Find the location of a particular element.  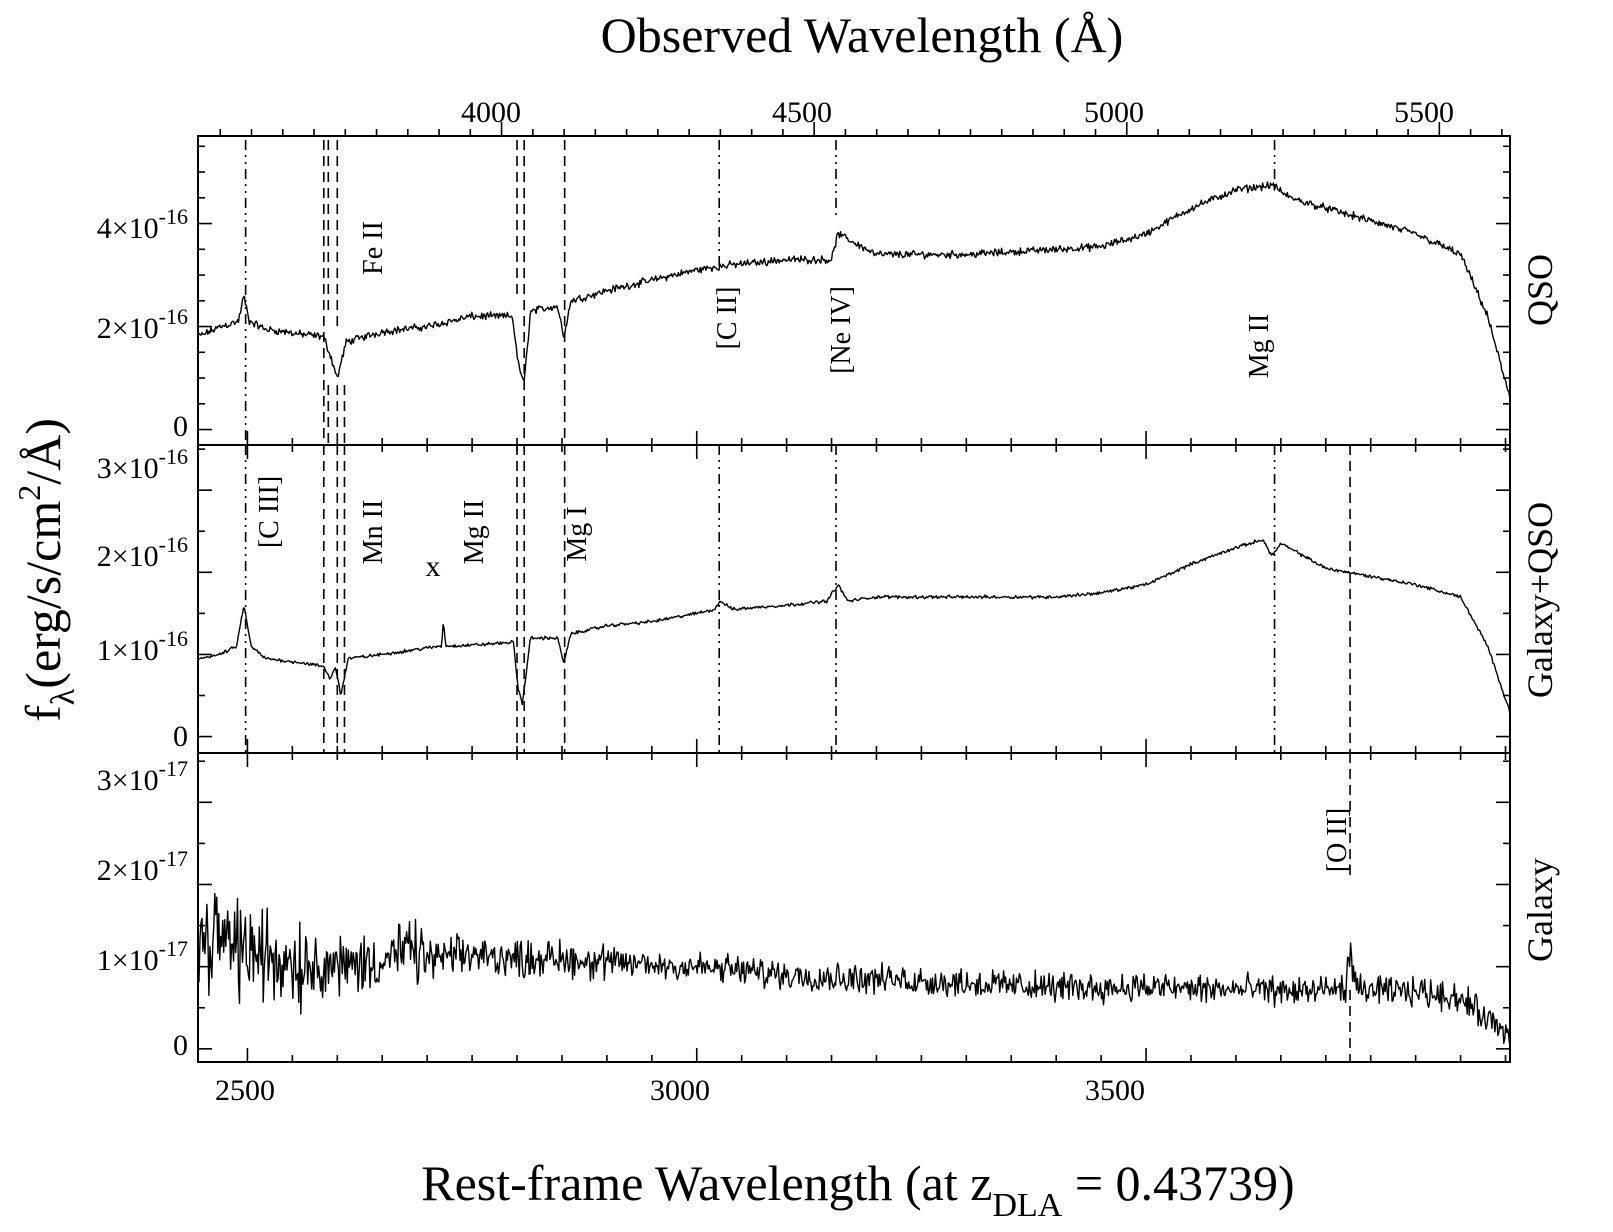

marker-label-mg-i: Mg I is located at coordinates (577, 533).